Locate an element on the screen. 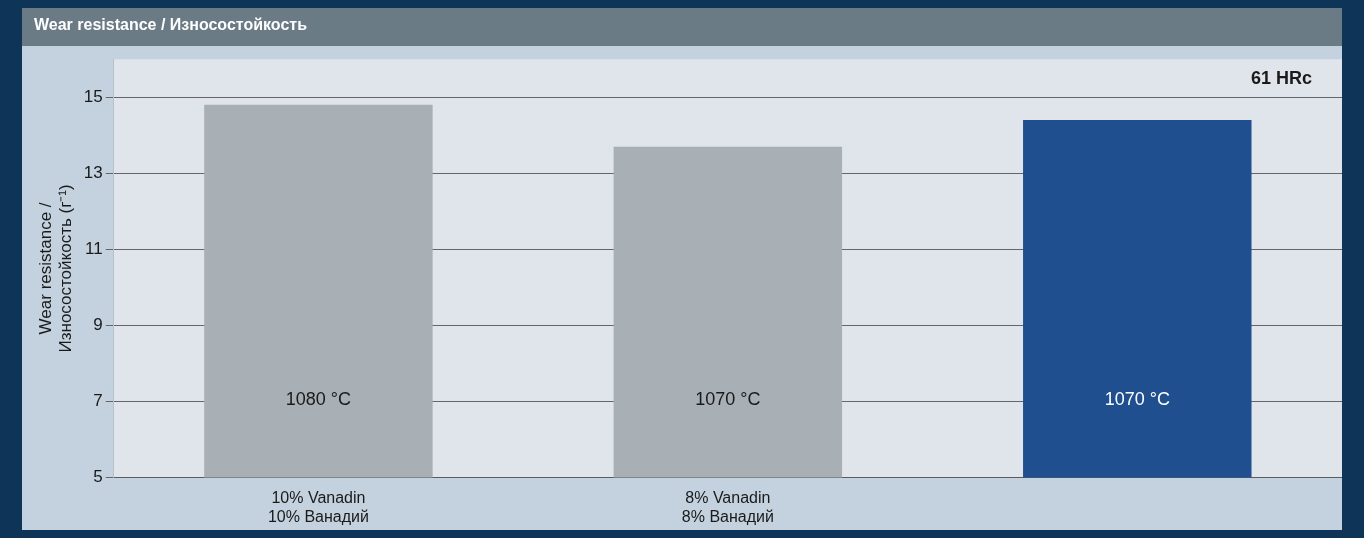 This screenshot has width=1364, height=538. y-tick-label: 7 is located at coordinates (98, 401).